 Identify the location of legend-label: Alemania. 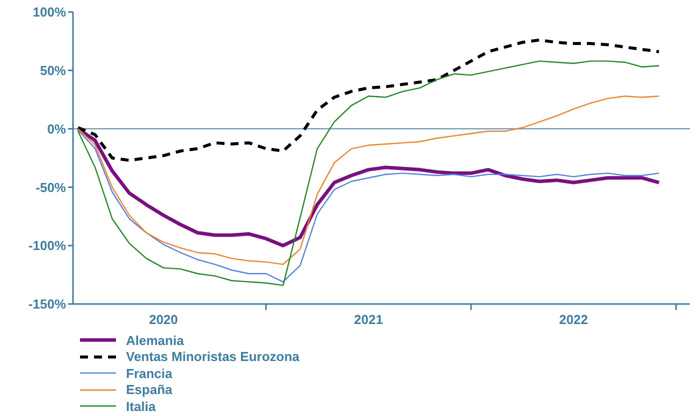
(155, 340).